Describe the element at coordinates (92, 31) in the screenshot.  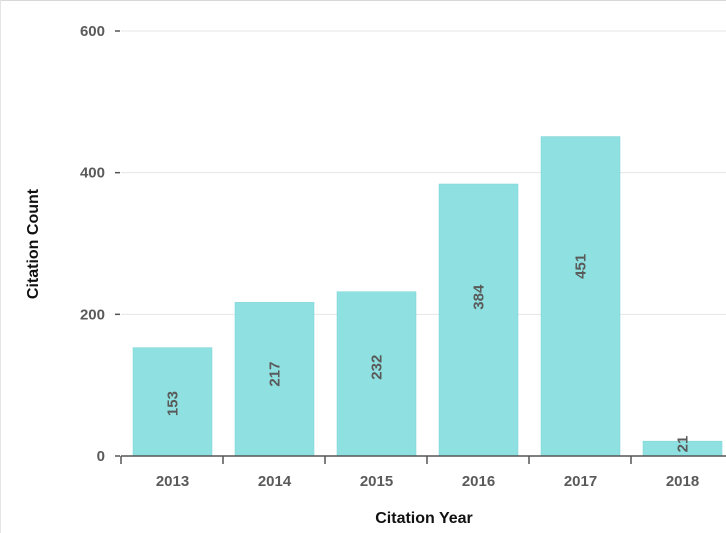
I see `y-tick-label: 600` at that location.